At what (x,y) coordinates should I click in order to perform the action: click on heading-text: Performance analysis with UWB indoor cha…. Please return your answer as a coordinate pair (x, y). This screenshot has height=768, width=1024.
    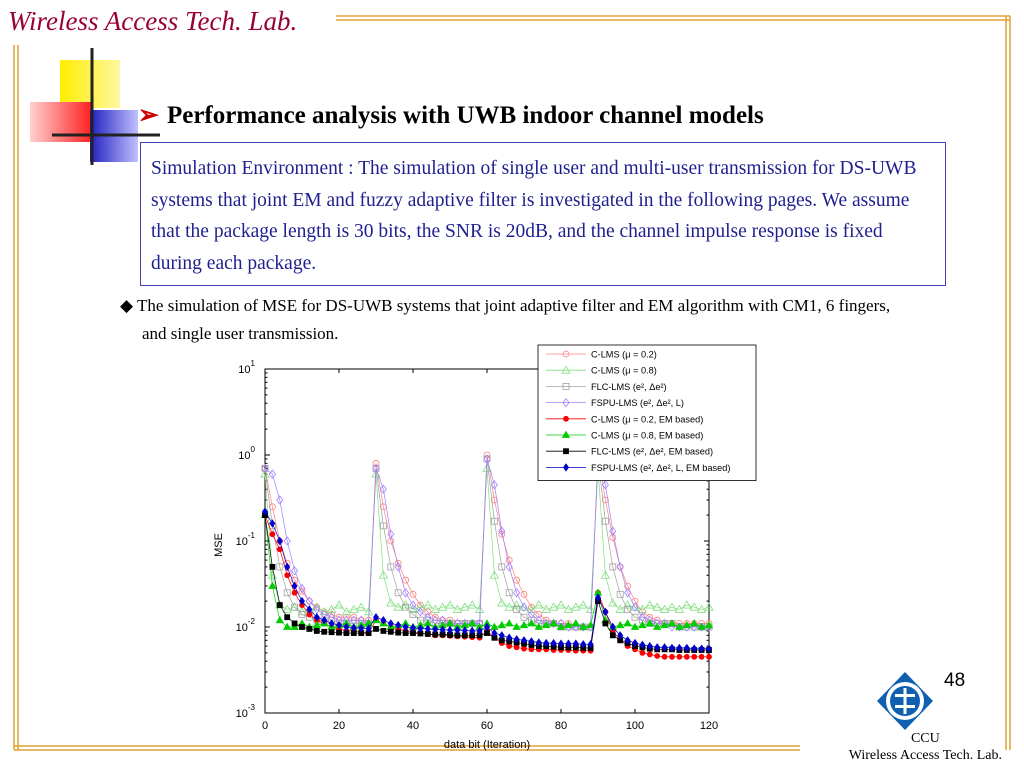
    Looking at the image, I should click on (465, 115).